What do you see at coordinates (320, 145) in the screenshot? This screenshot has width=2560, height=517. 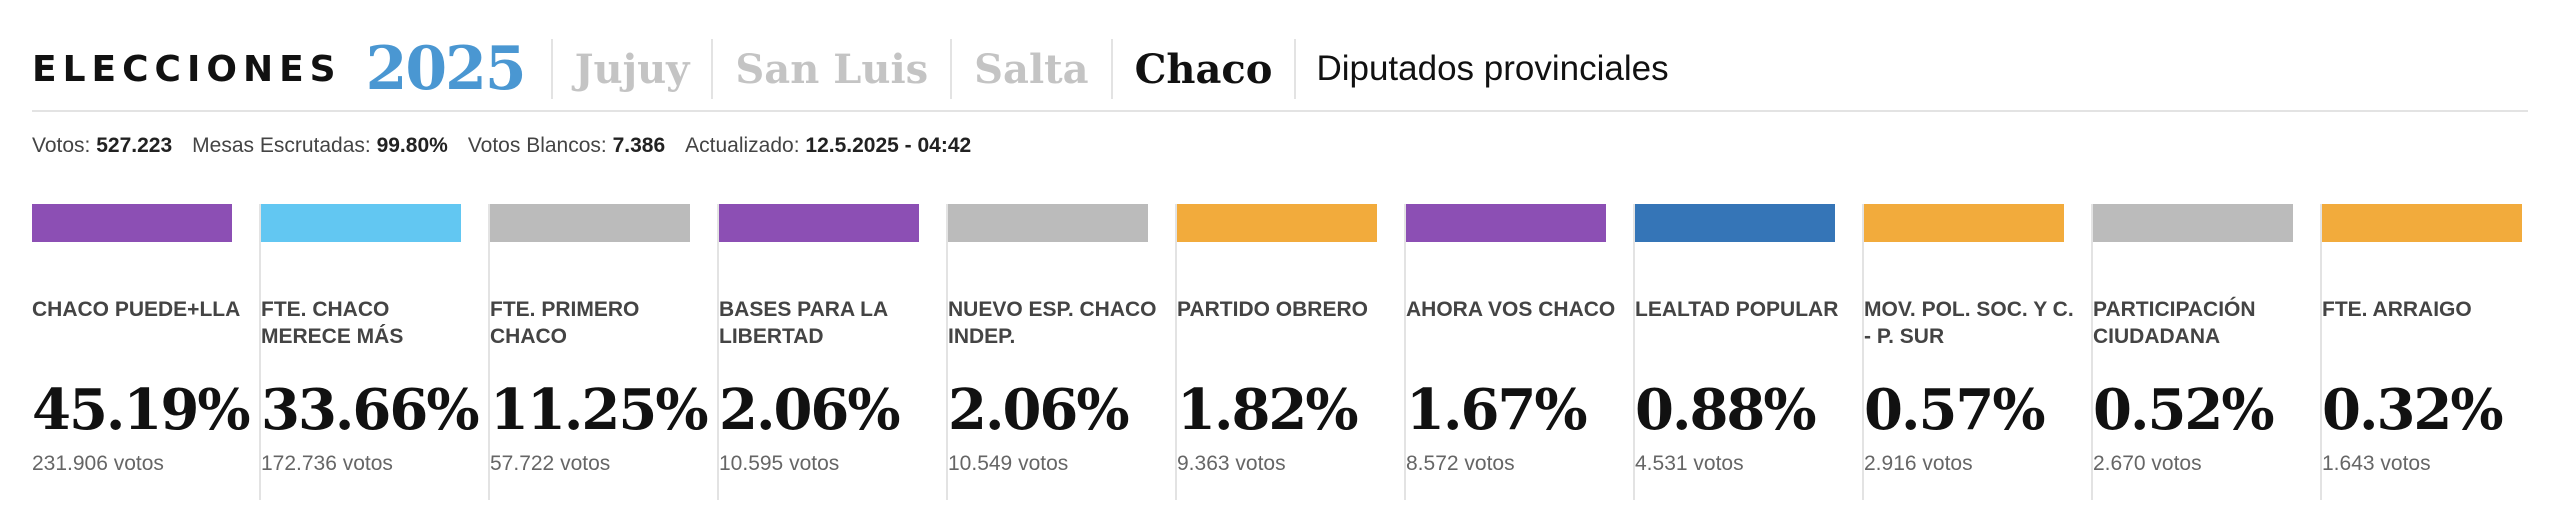 I see `stat-mesas: Mesas Escrutadas: 99.80%` at bounding box center [320, 145].